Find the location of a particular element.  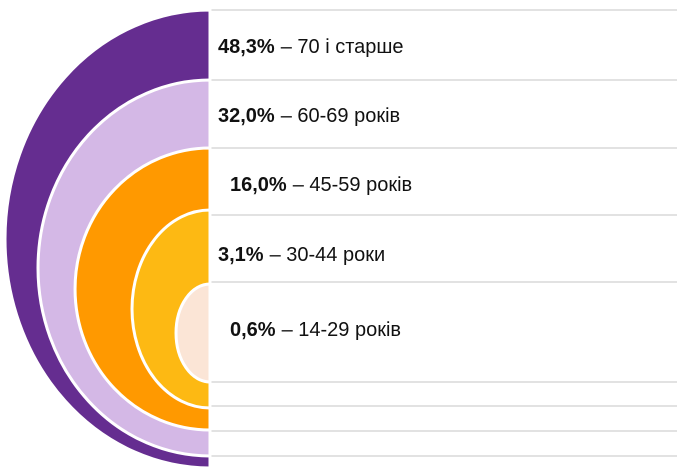

item-label: 0,6% – 14-29 років is located at coordinates (315, 330).